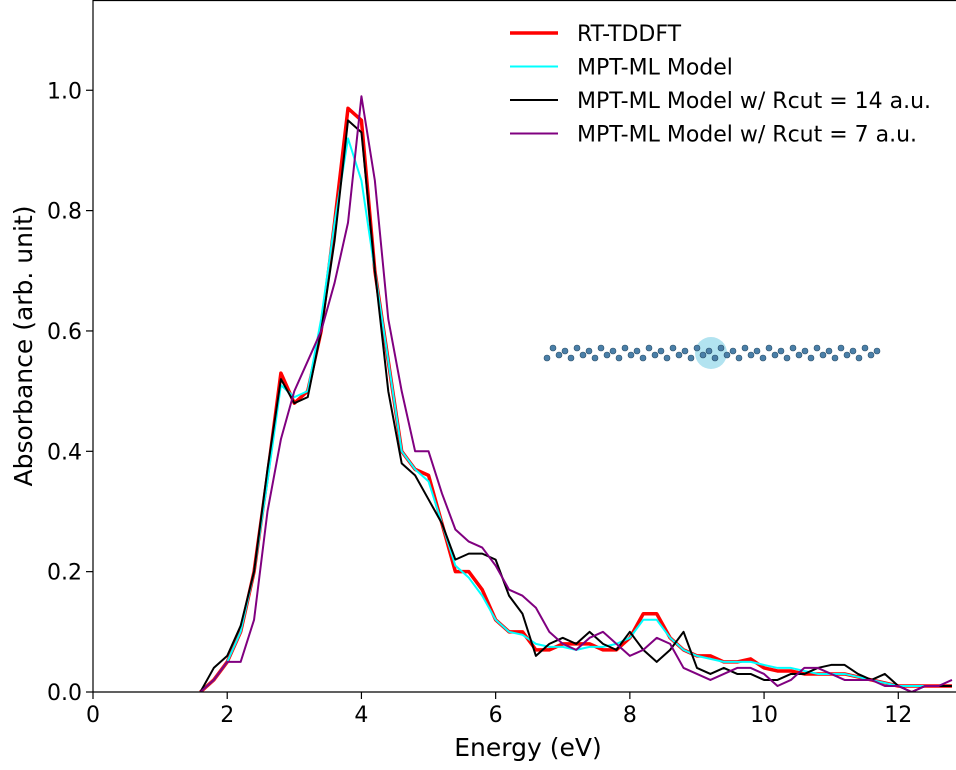  Describe the element at coordinates (64, 573) in the screenshot. I see `y-tick-label: 0.2` at that location.